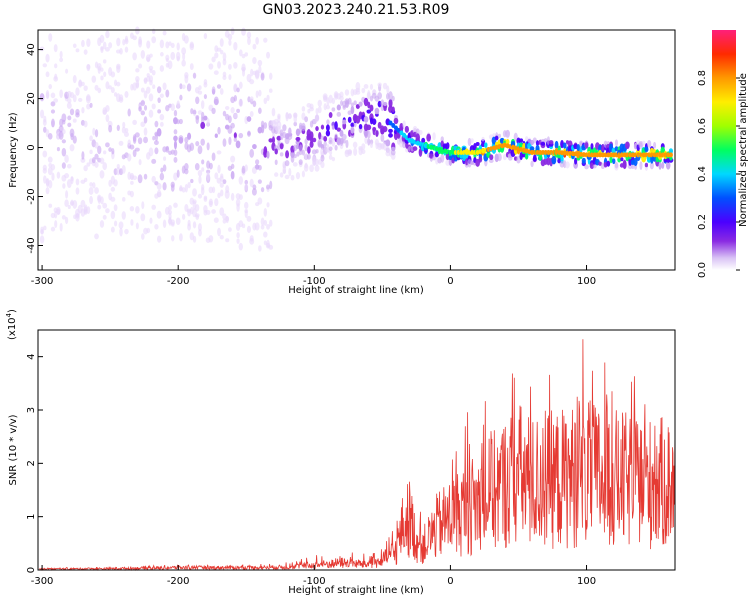 The image size is (750, 600). What do you see at coordinates (356, 10) in the screenshot?
I see `figure-title: GN03.2023.240.21.53.R09` at bounding box center [356, 10].